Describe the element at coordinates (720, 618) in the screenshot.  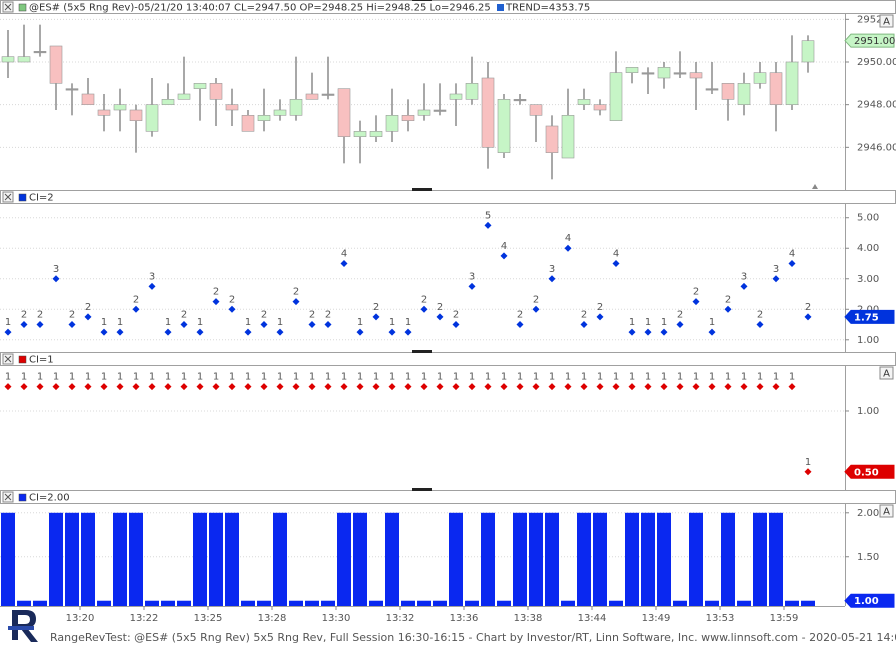
I see `x-tick-label: 13:53` at that location.